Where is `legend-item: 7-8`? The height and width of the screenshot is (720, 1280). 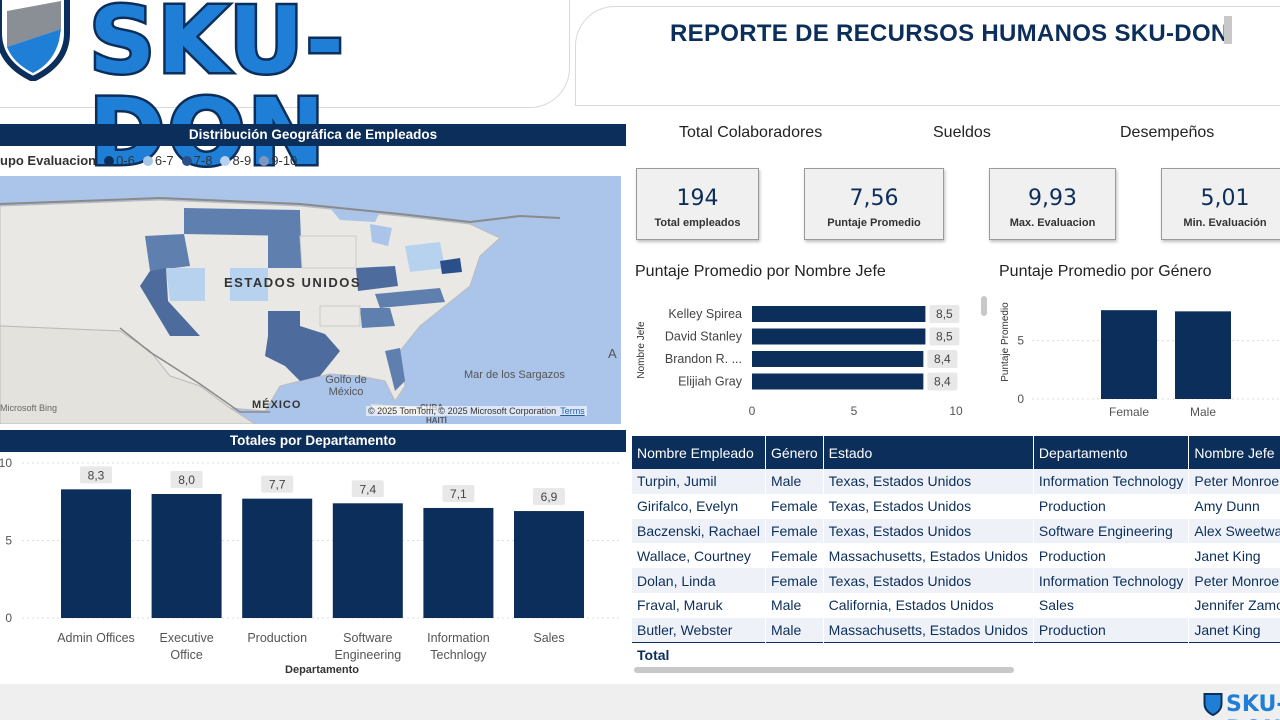
legend-item: 7-8 is located at coordinates (197, 160).